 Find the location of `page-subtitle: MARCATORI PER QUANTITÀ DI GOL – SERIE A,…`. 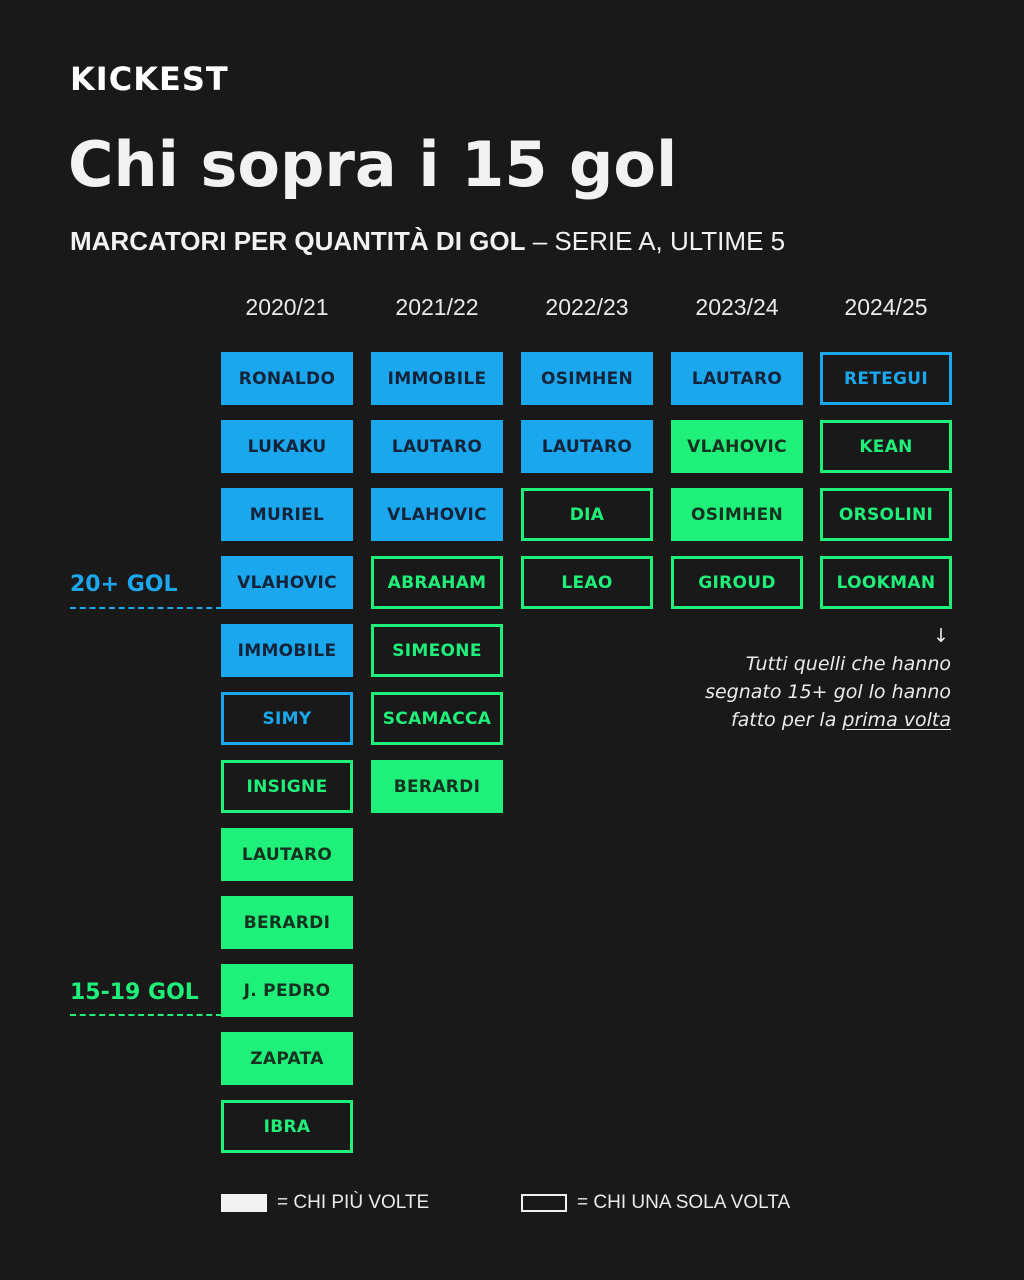

page-subtitle: MARCATORI PER QUANTITÀ DI GOL – SERIE A,… is located at coordinates (427, 241).